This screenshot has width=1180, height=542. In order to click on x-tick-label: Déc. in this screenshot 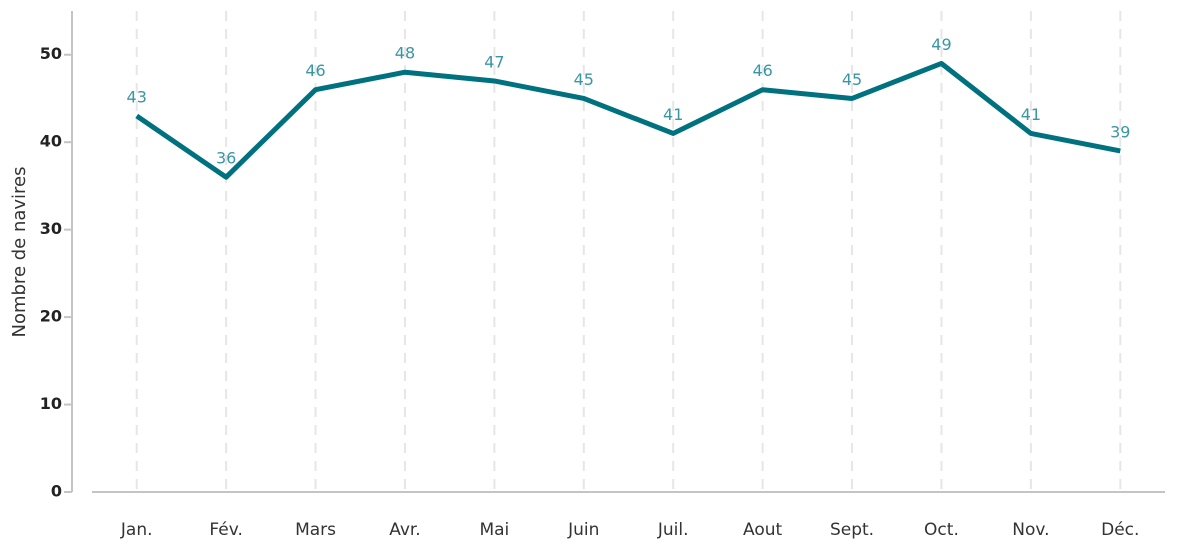, I will do `click(1120, 530)`.